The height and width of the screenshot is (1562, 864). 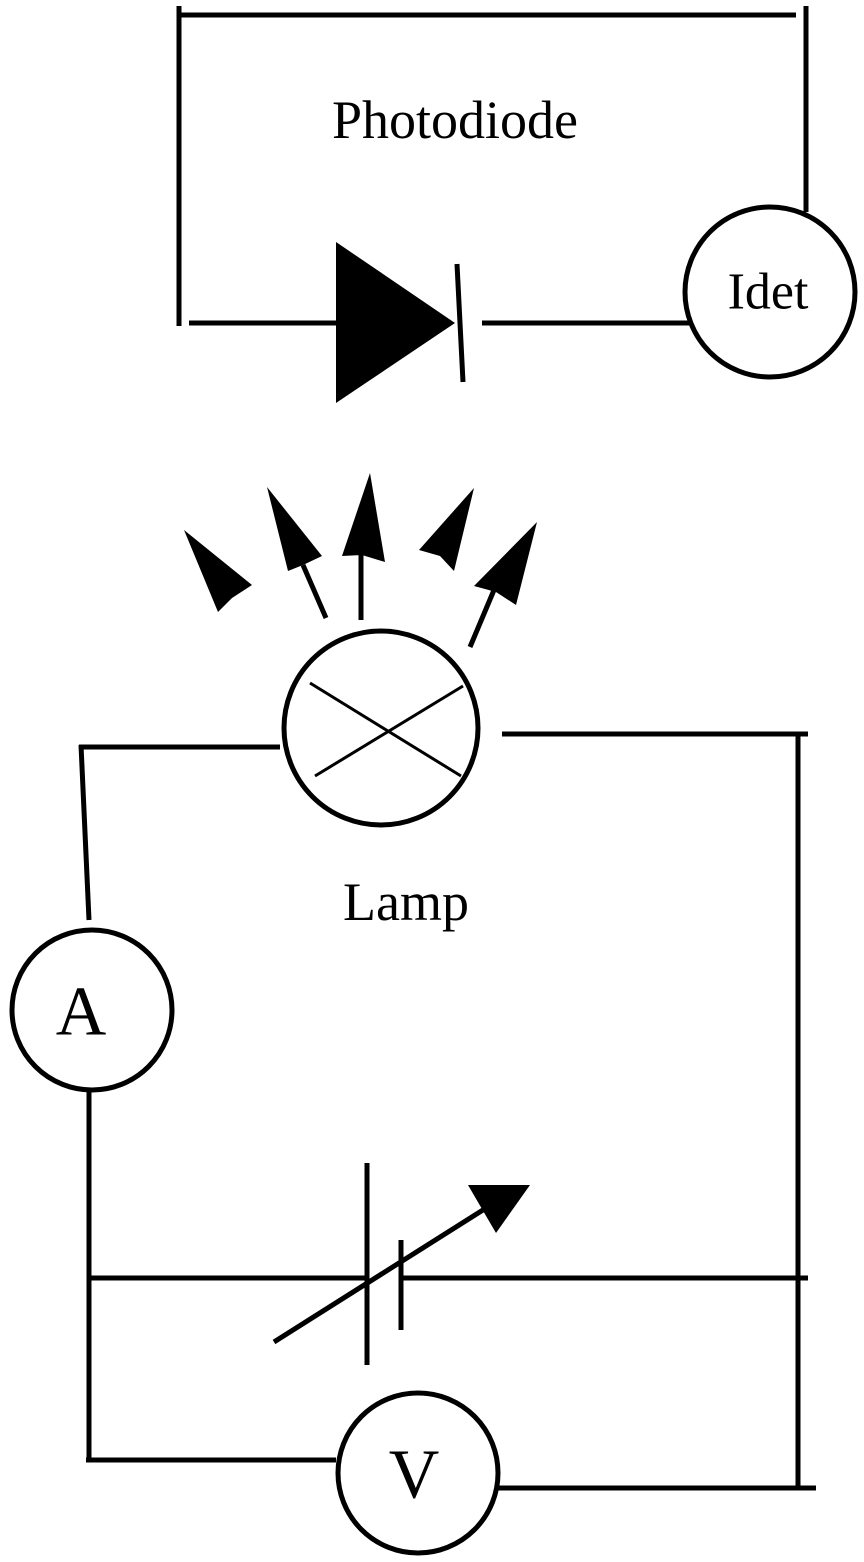 I want to click on light-rays, so click(x=360, y=560).